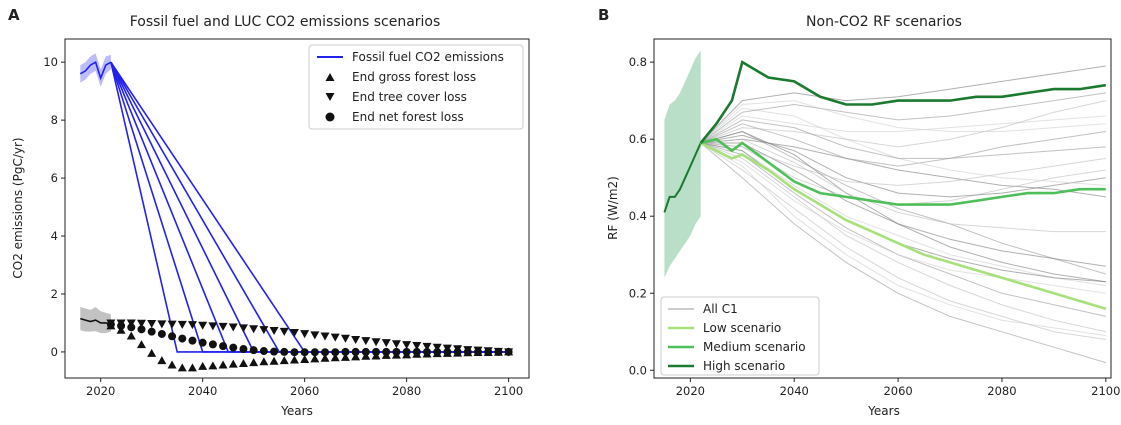 The image size is (1121, 425). I want to click on chart-a-y-axis: 0 2 4 6 8 10, so click(54, 207).